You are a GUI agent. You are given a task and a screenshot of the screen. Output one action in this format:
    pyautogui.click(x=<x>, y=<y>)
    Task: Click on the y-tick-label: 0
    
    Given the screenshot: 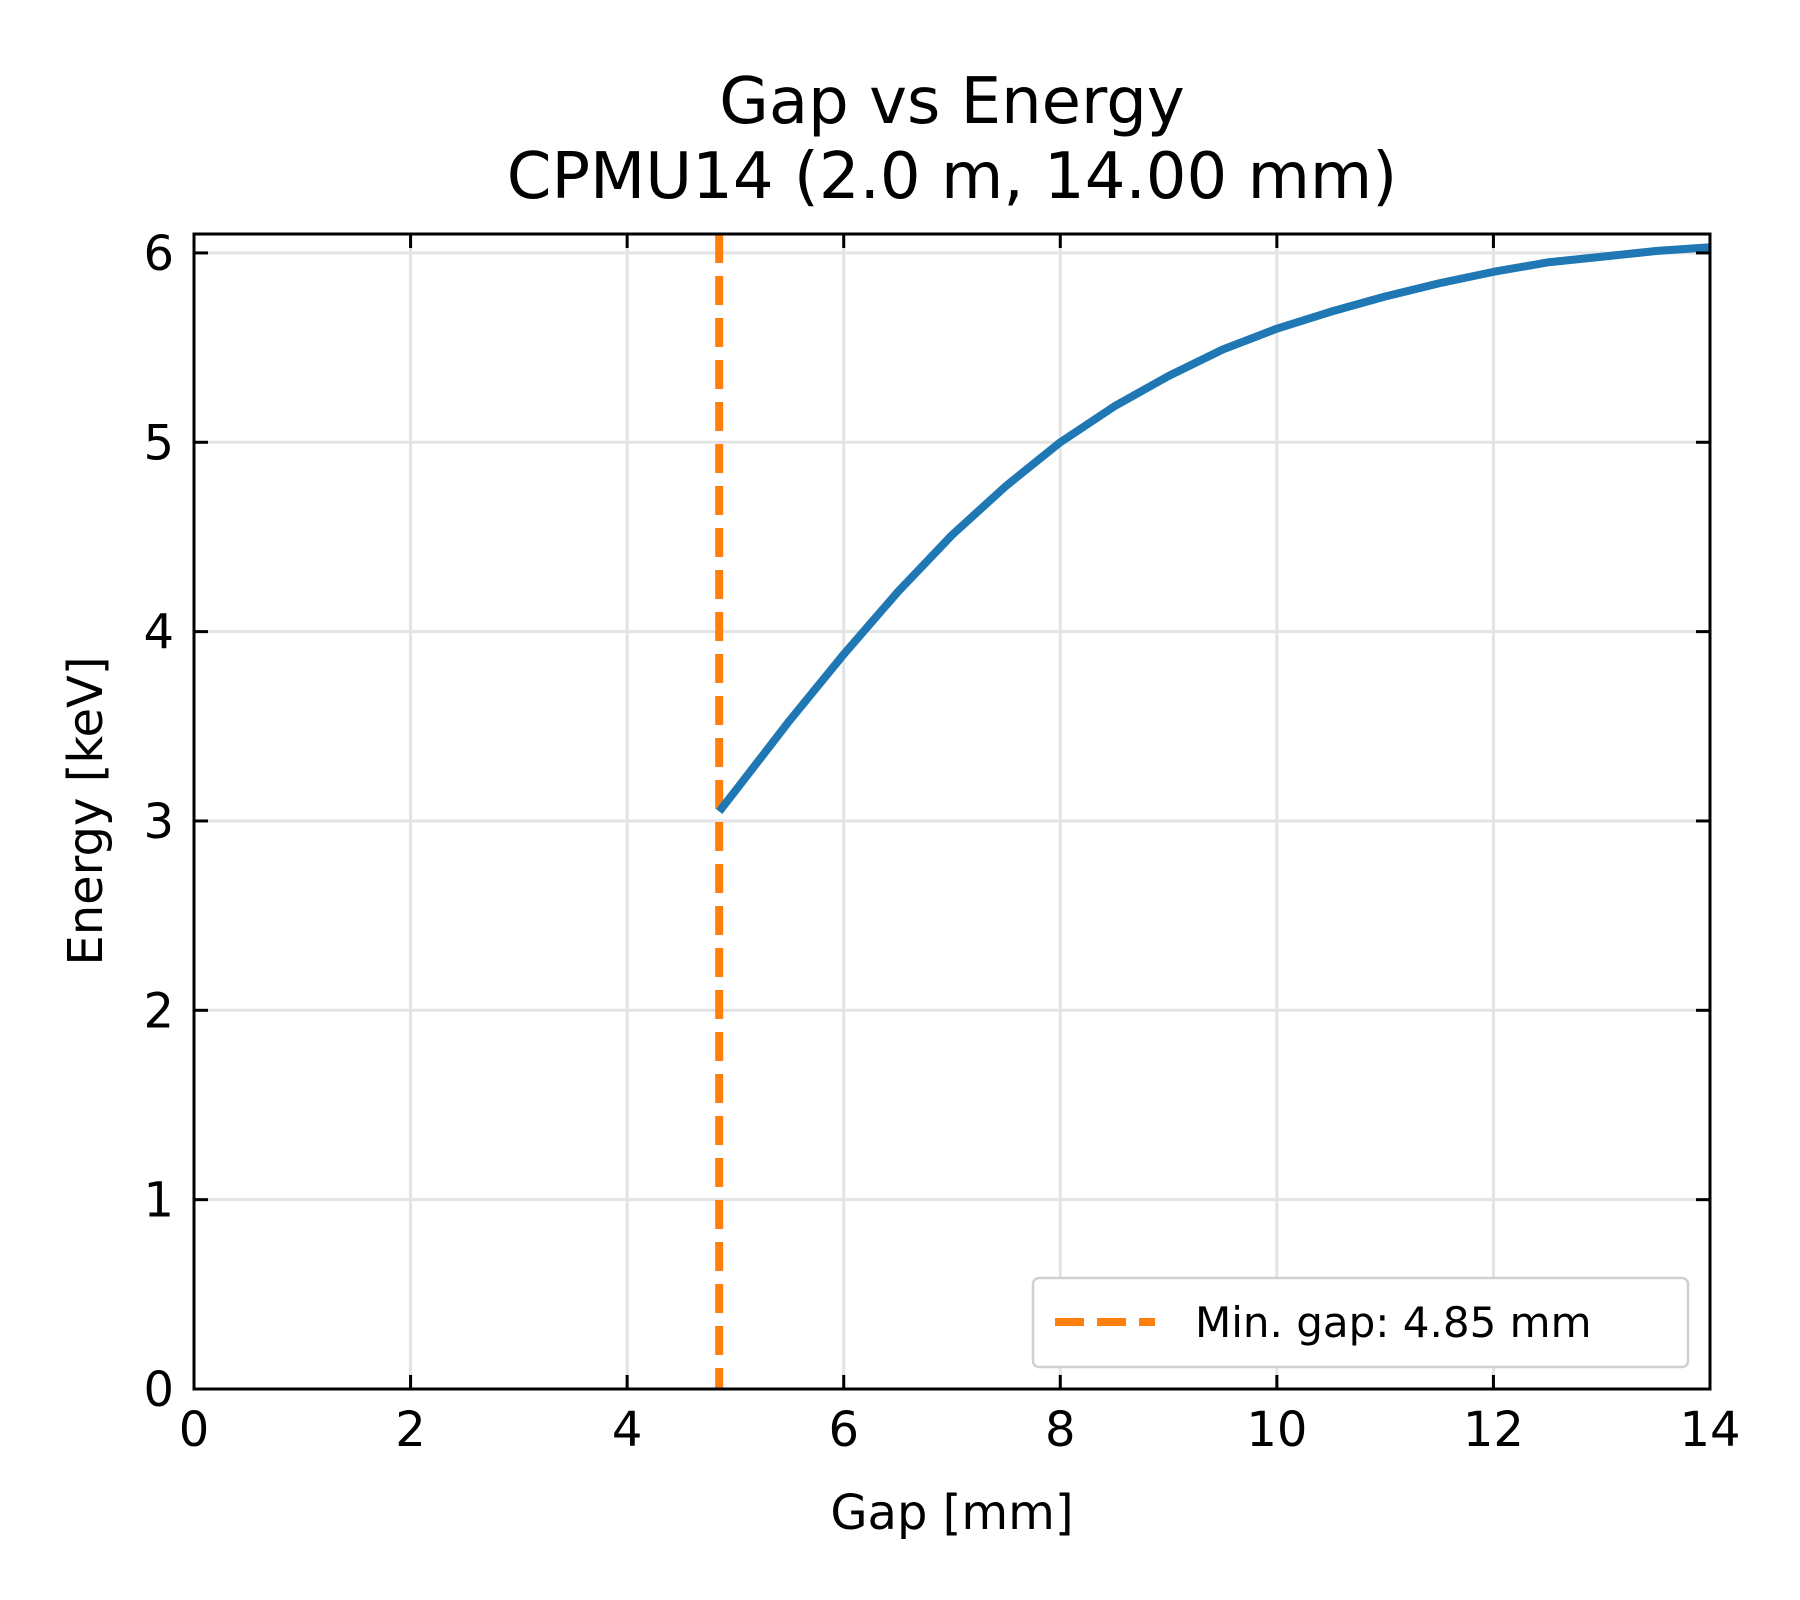 What is the action you would take?
    pyautogui.click(x=158, y=1390)
    